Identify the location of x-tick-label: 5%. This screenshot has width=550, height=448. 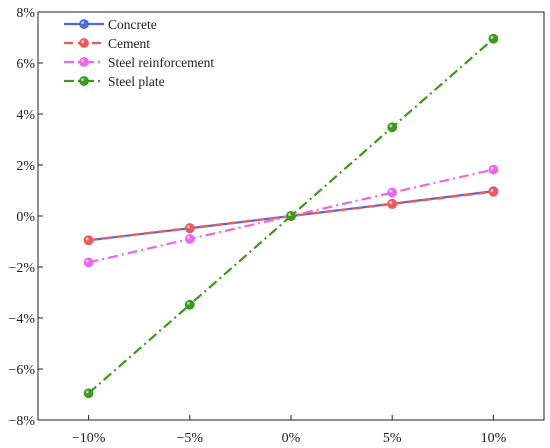
(392, 438).